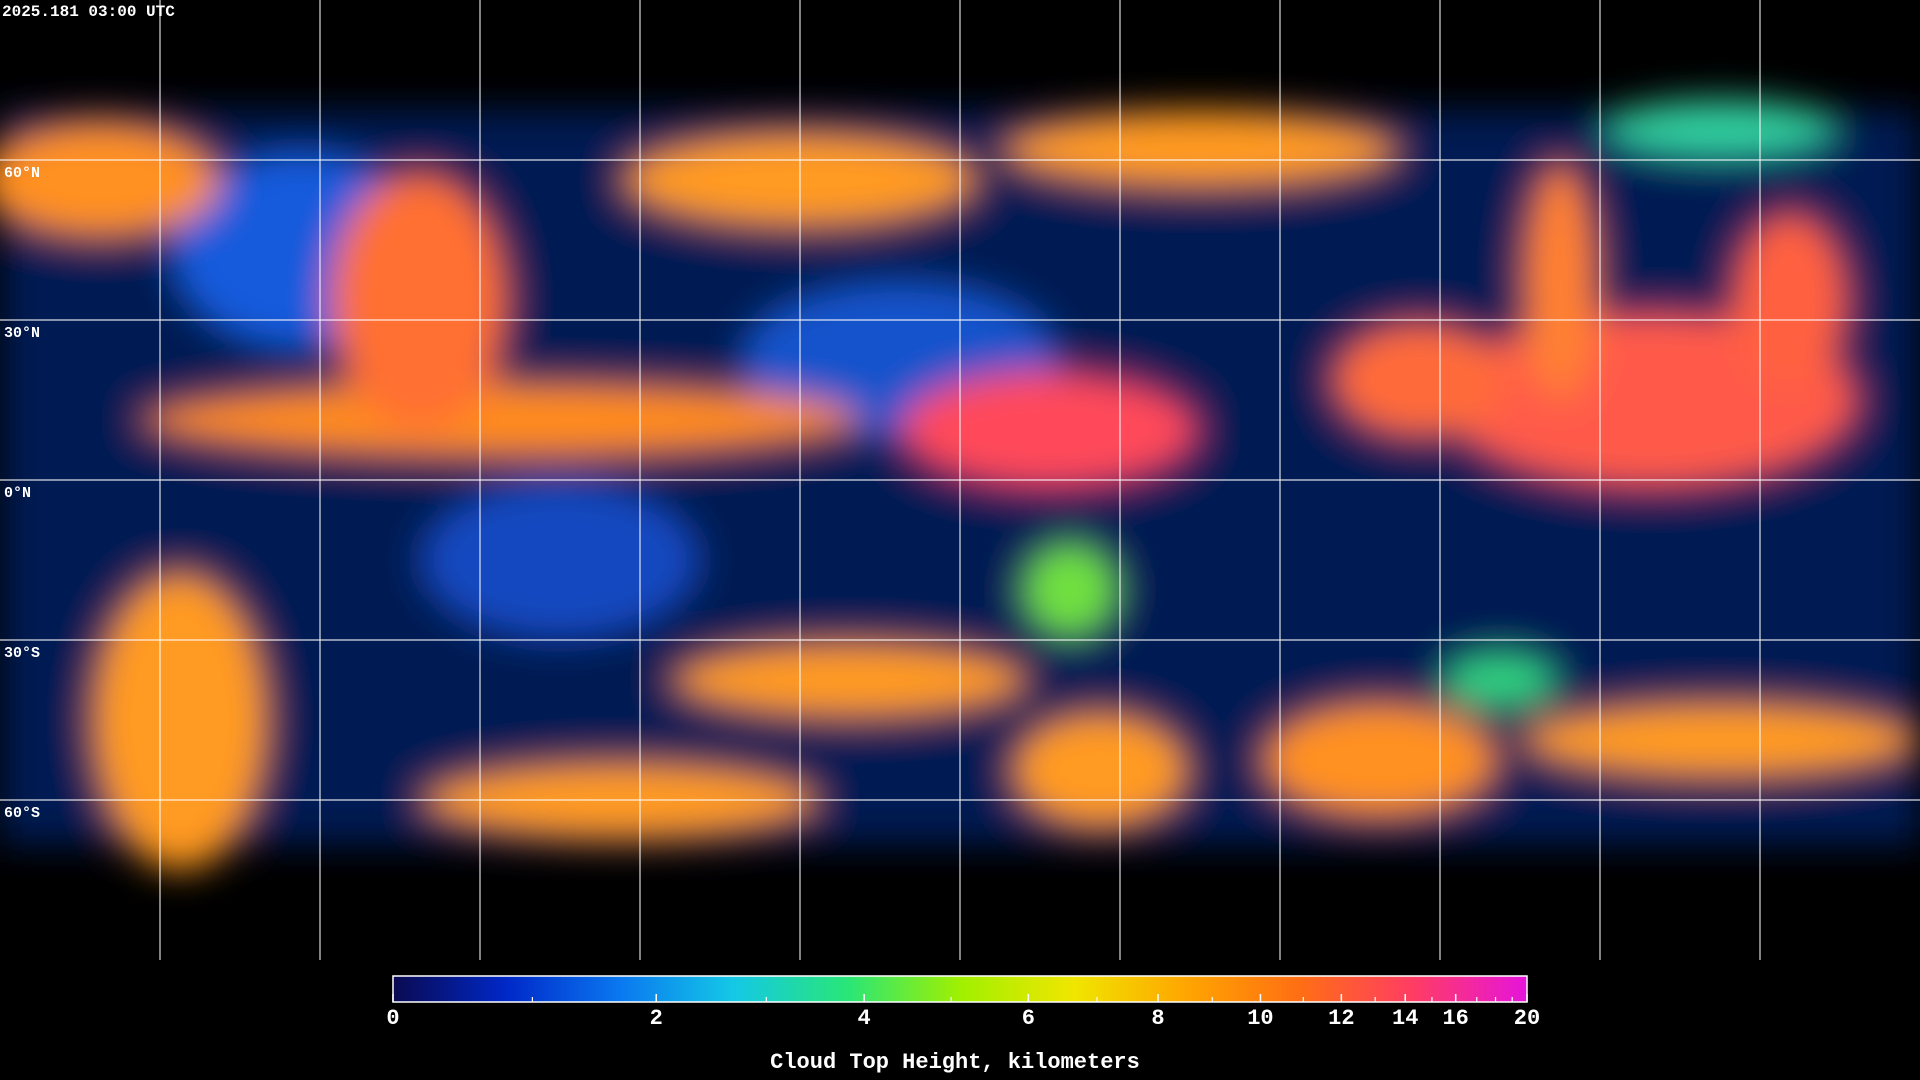  What do you see at coordinates (1341, 1018) in the screenshot?
I see `colorbar-tick-label: 12` at bounding box center [1341, 1018].